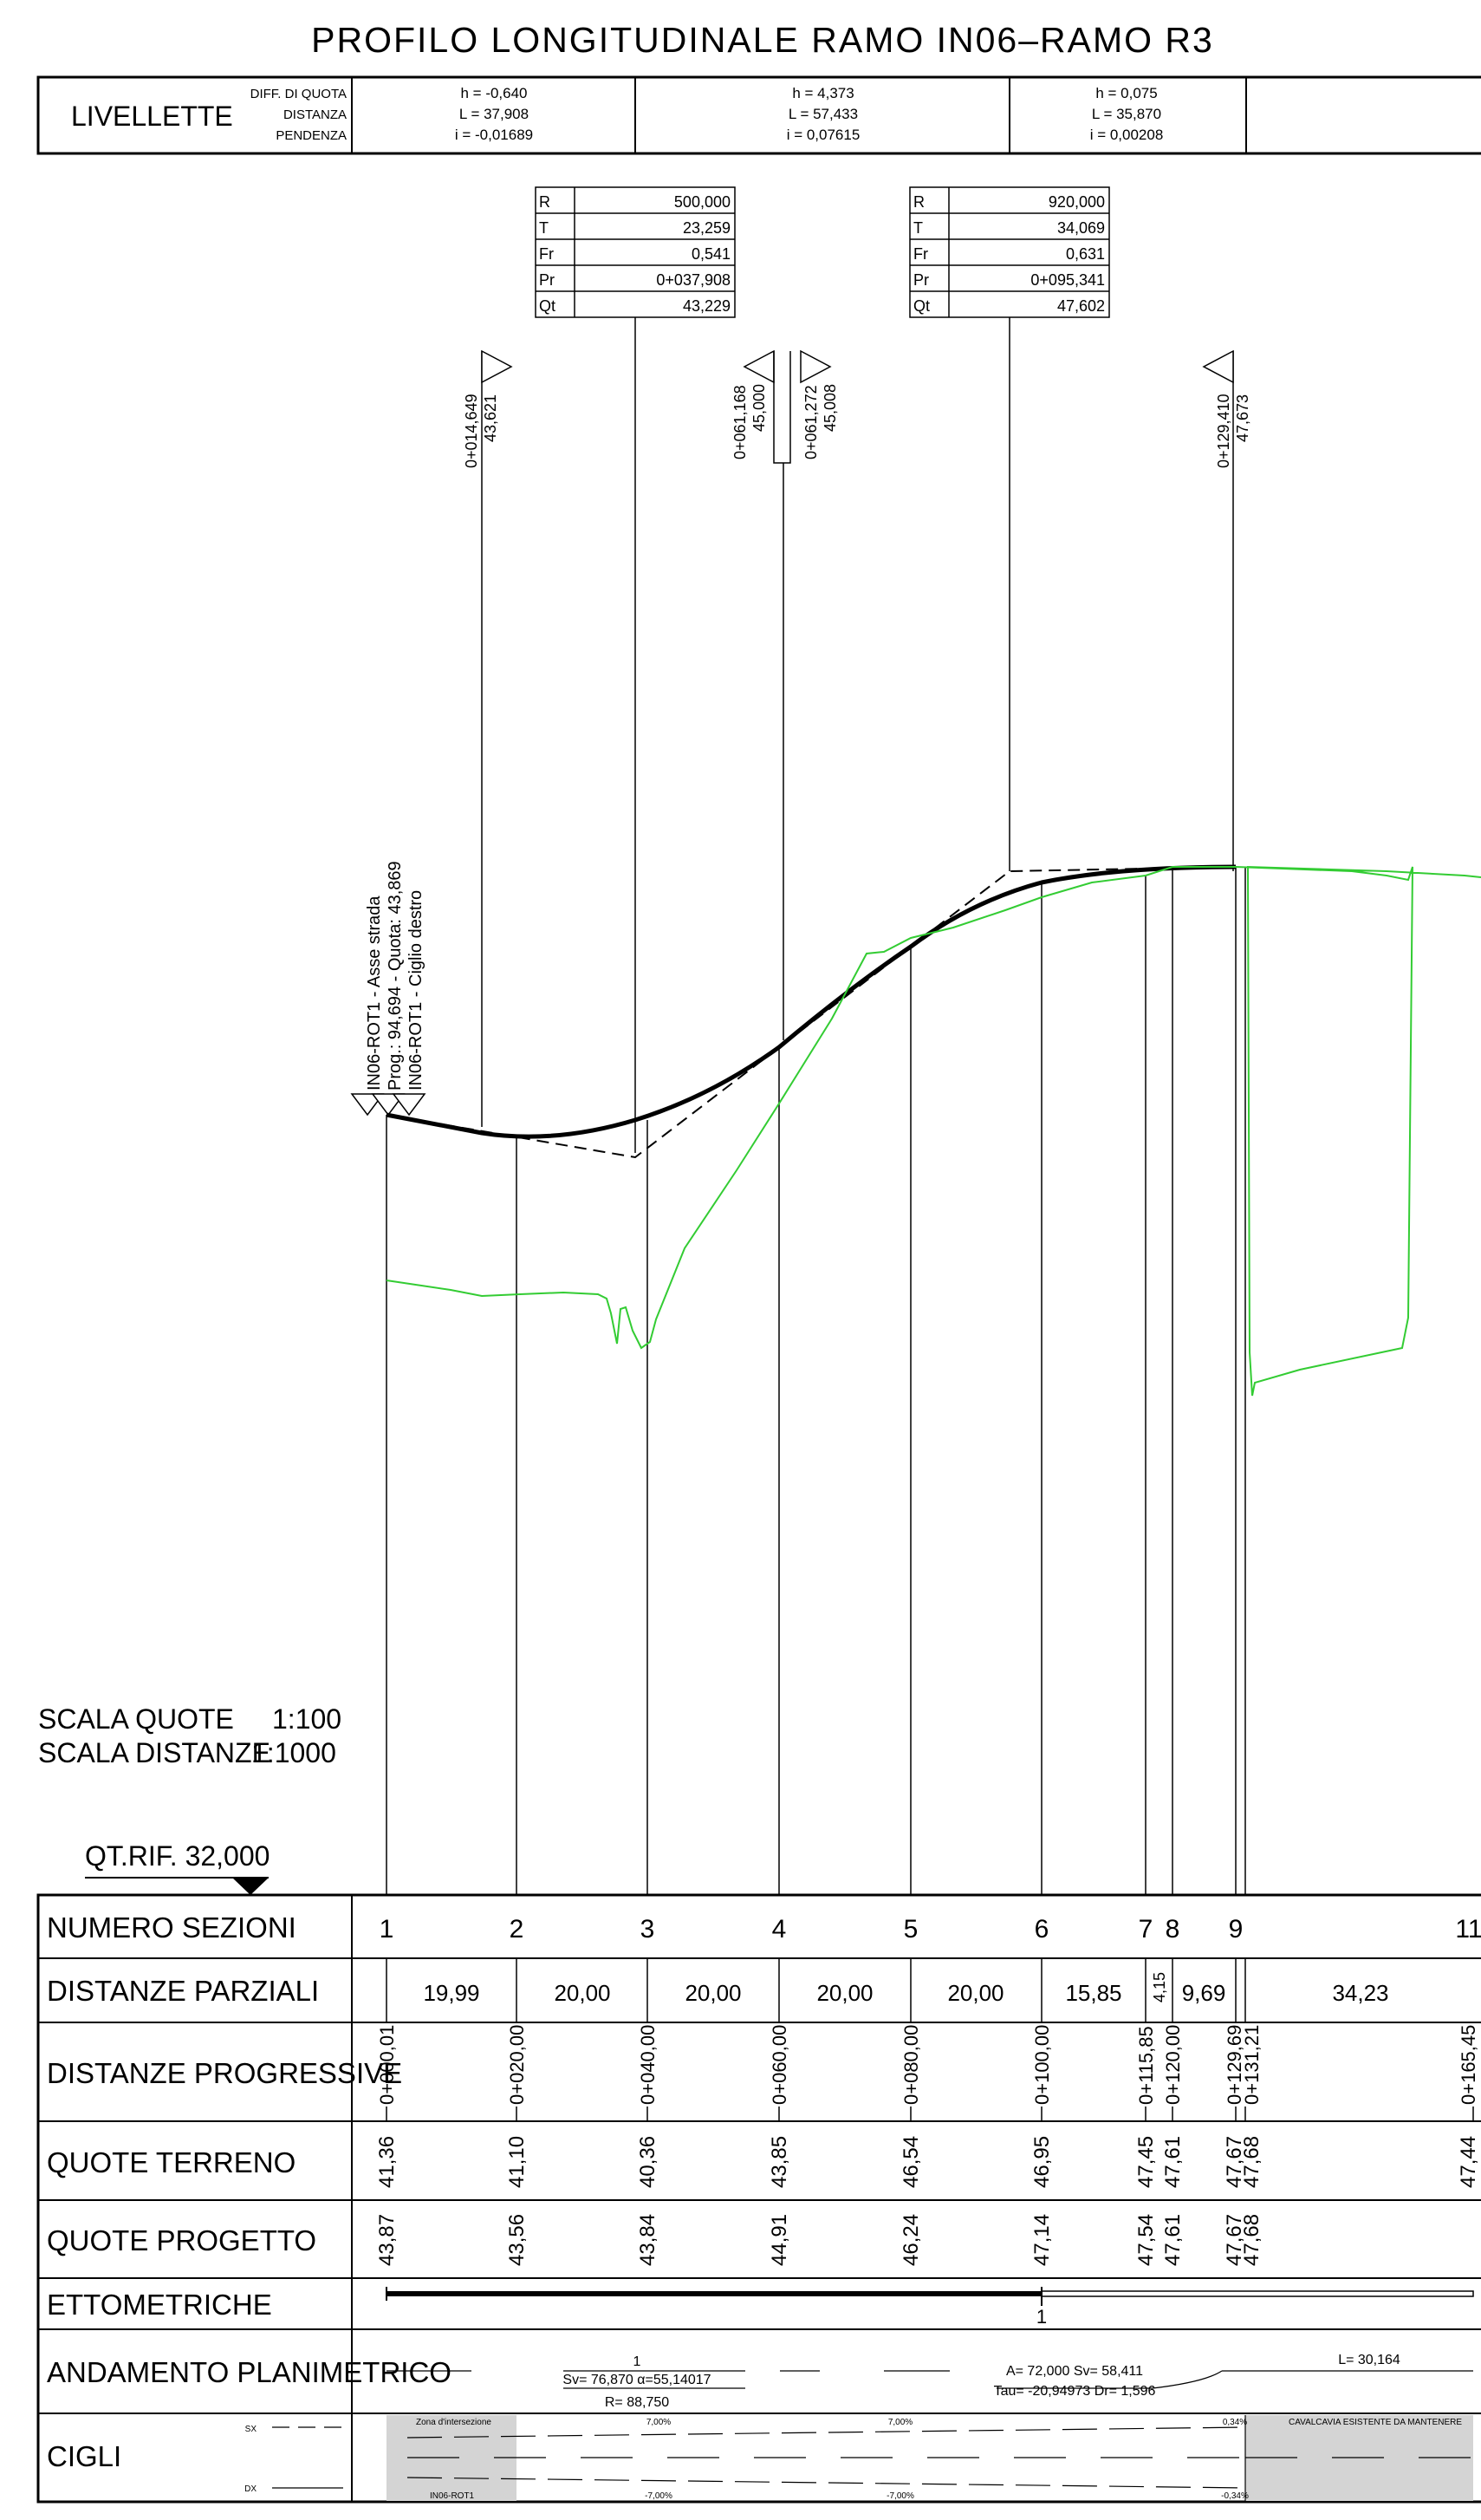 This screenshot has height=2520, width=1481. Describe the element at coordinates (547, 280) in the screenshot. I see `vc1-key-pr: Pr` at that location.